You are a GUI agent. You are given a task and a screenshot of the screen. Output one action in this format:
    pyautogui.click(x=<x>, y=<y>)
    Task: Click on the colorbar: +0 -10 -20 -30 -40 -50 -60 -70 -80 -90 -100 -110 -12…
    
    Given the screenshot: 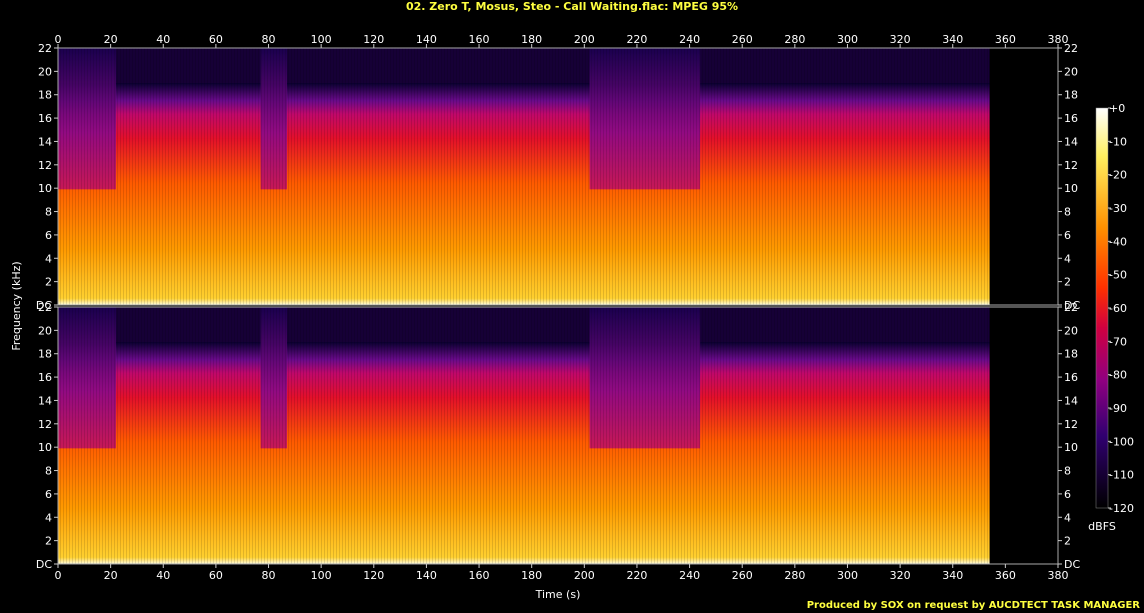 What is the action you would take?
    pyautogui.click(x=1111, y=317)
    